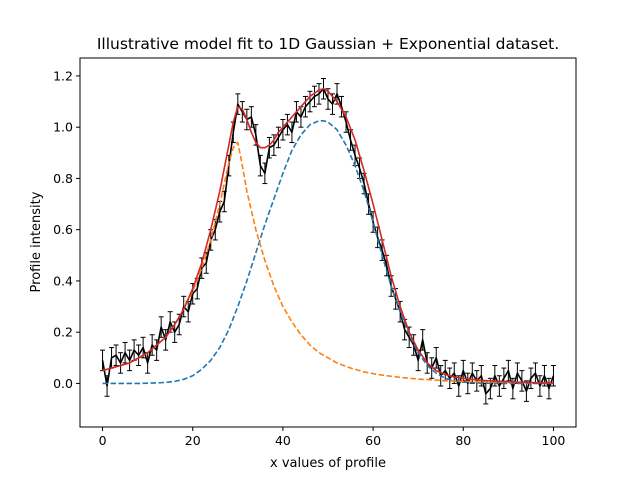 Image resolution: width=640 pixels, height=480 pixels. What do you see at coordinates (63, 178) in the screenshot?
I see `y-tick-label: 0.8` at bounding box center [63, 178].